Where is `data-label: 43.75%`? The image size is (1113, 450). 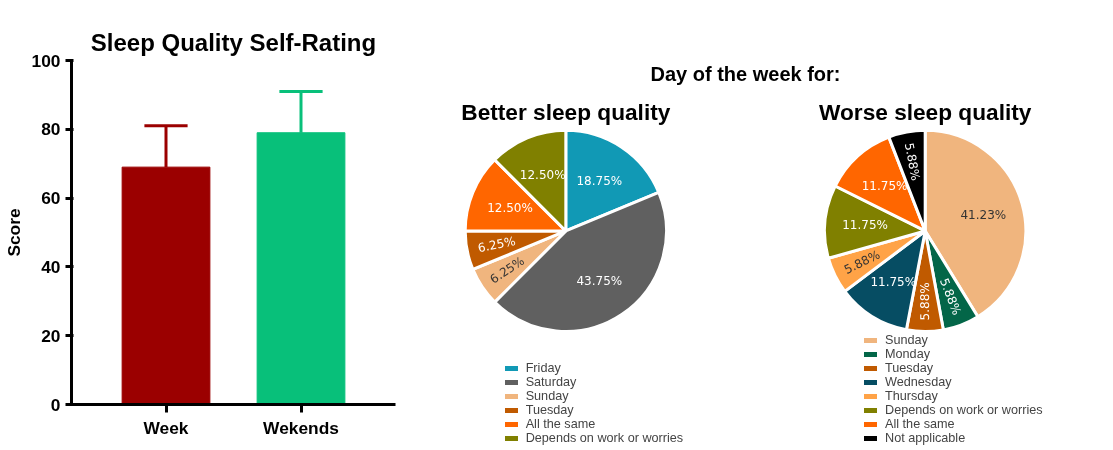
data-label: 43.75% is located at coordinates (599, 281).